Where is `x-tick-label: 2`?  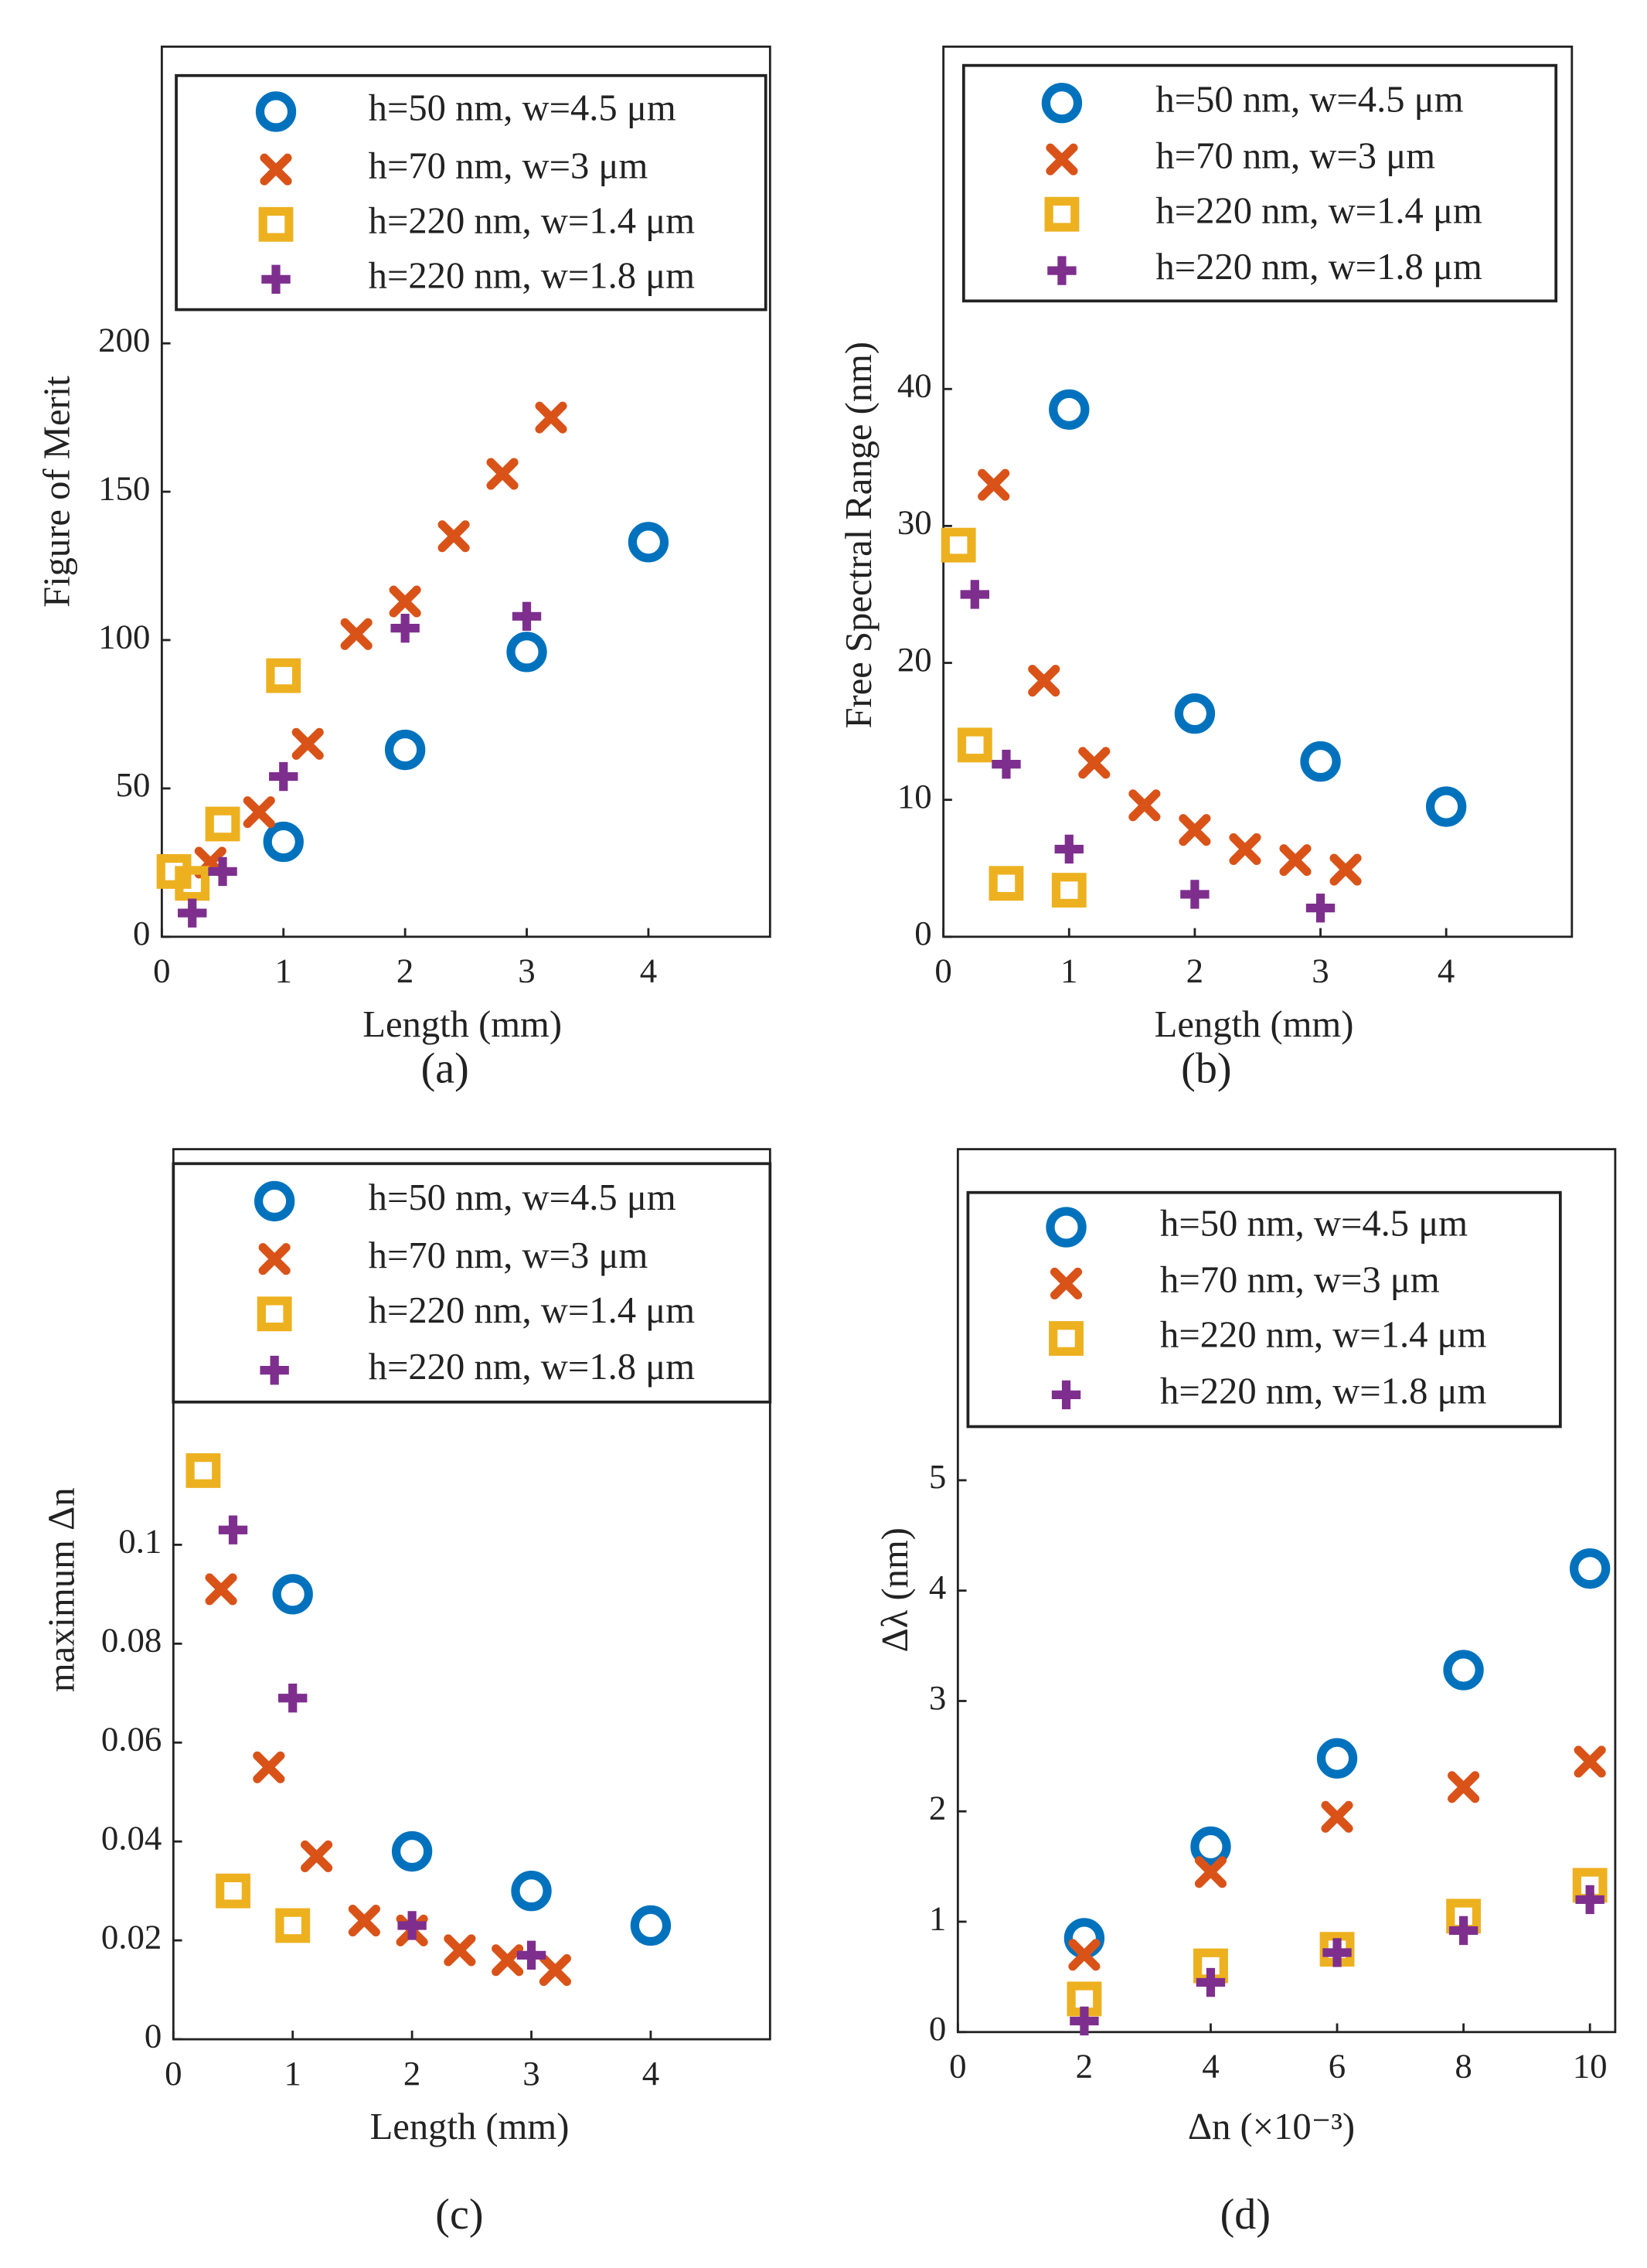 x-tick-label: 2 is located at coordinates (1084, 2066).